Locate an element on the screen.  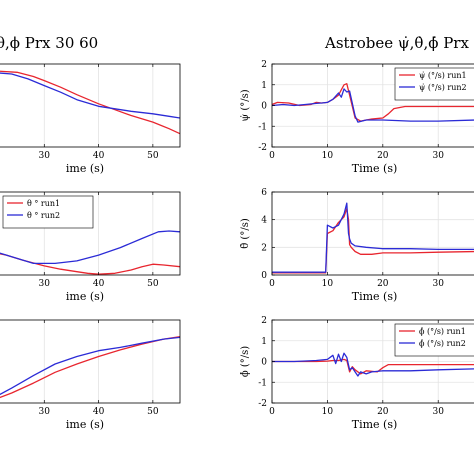
y-axis-label: ψ̇ (°/s) is located at coordinates (245, 105).